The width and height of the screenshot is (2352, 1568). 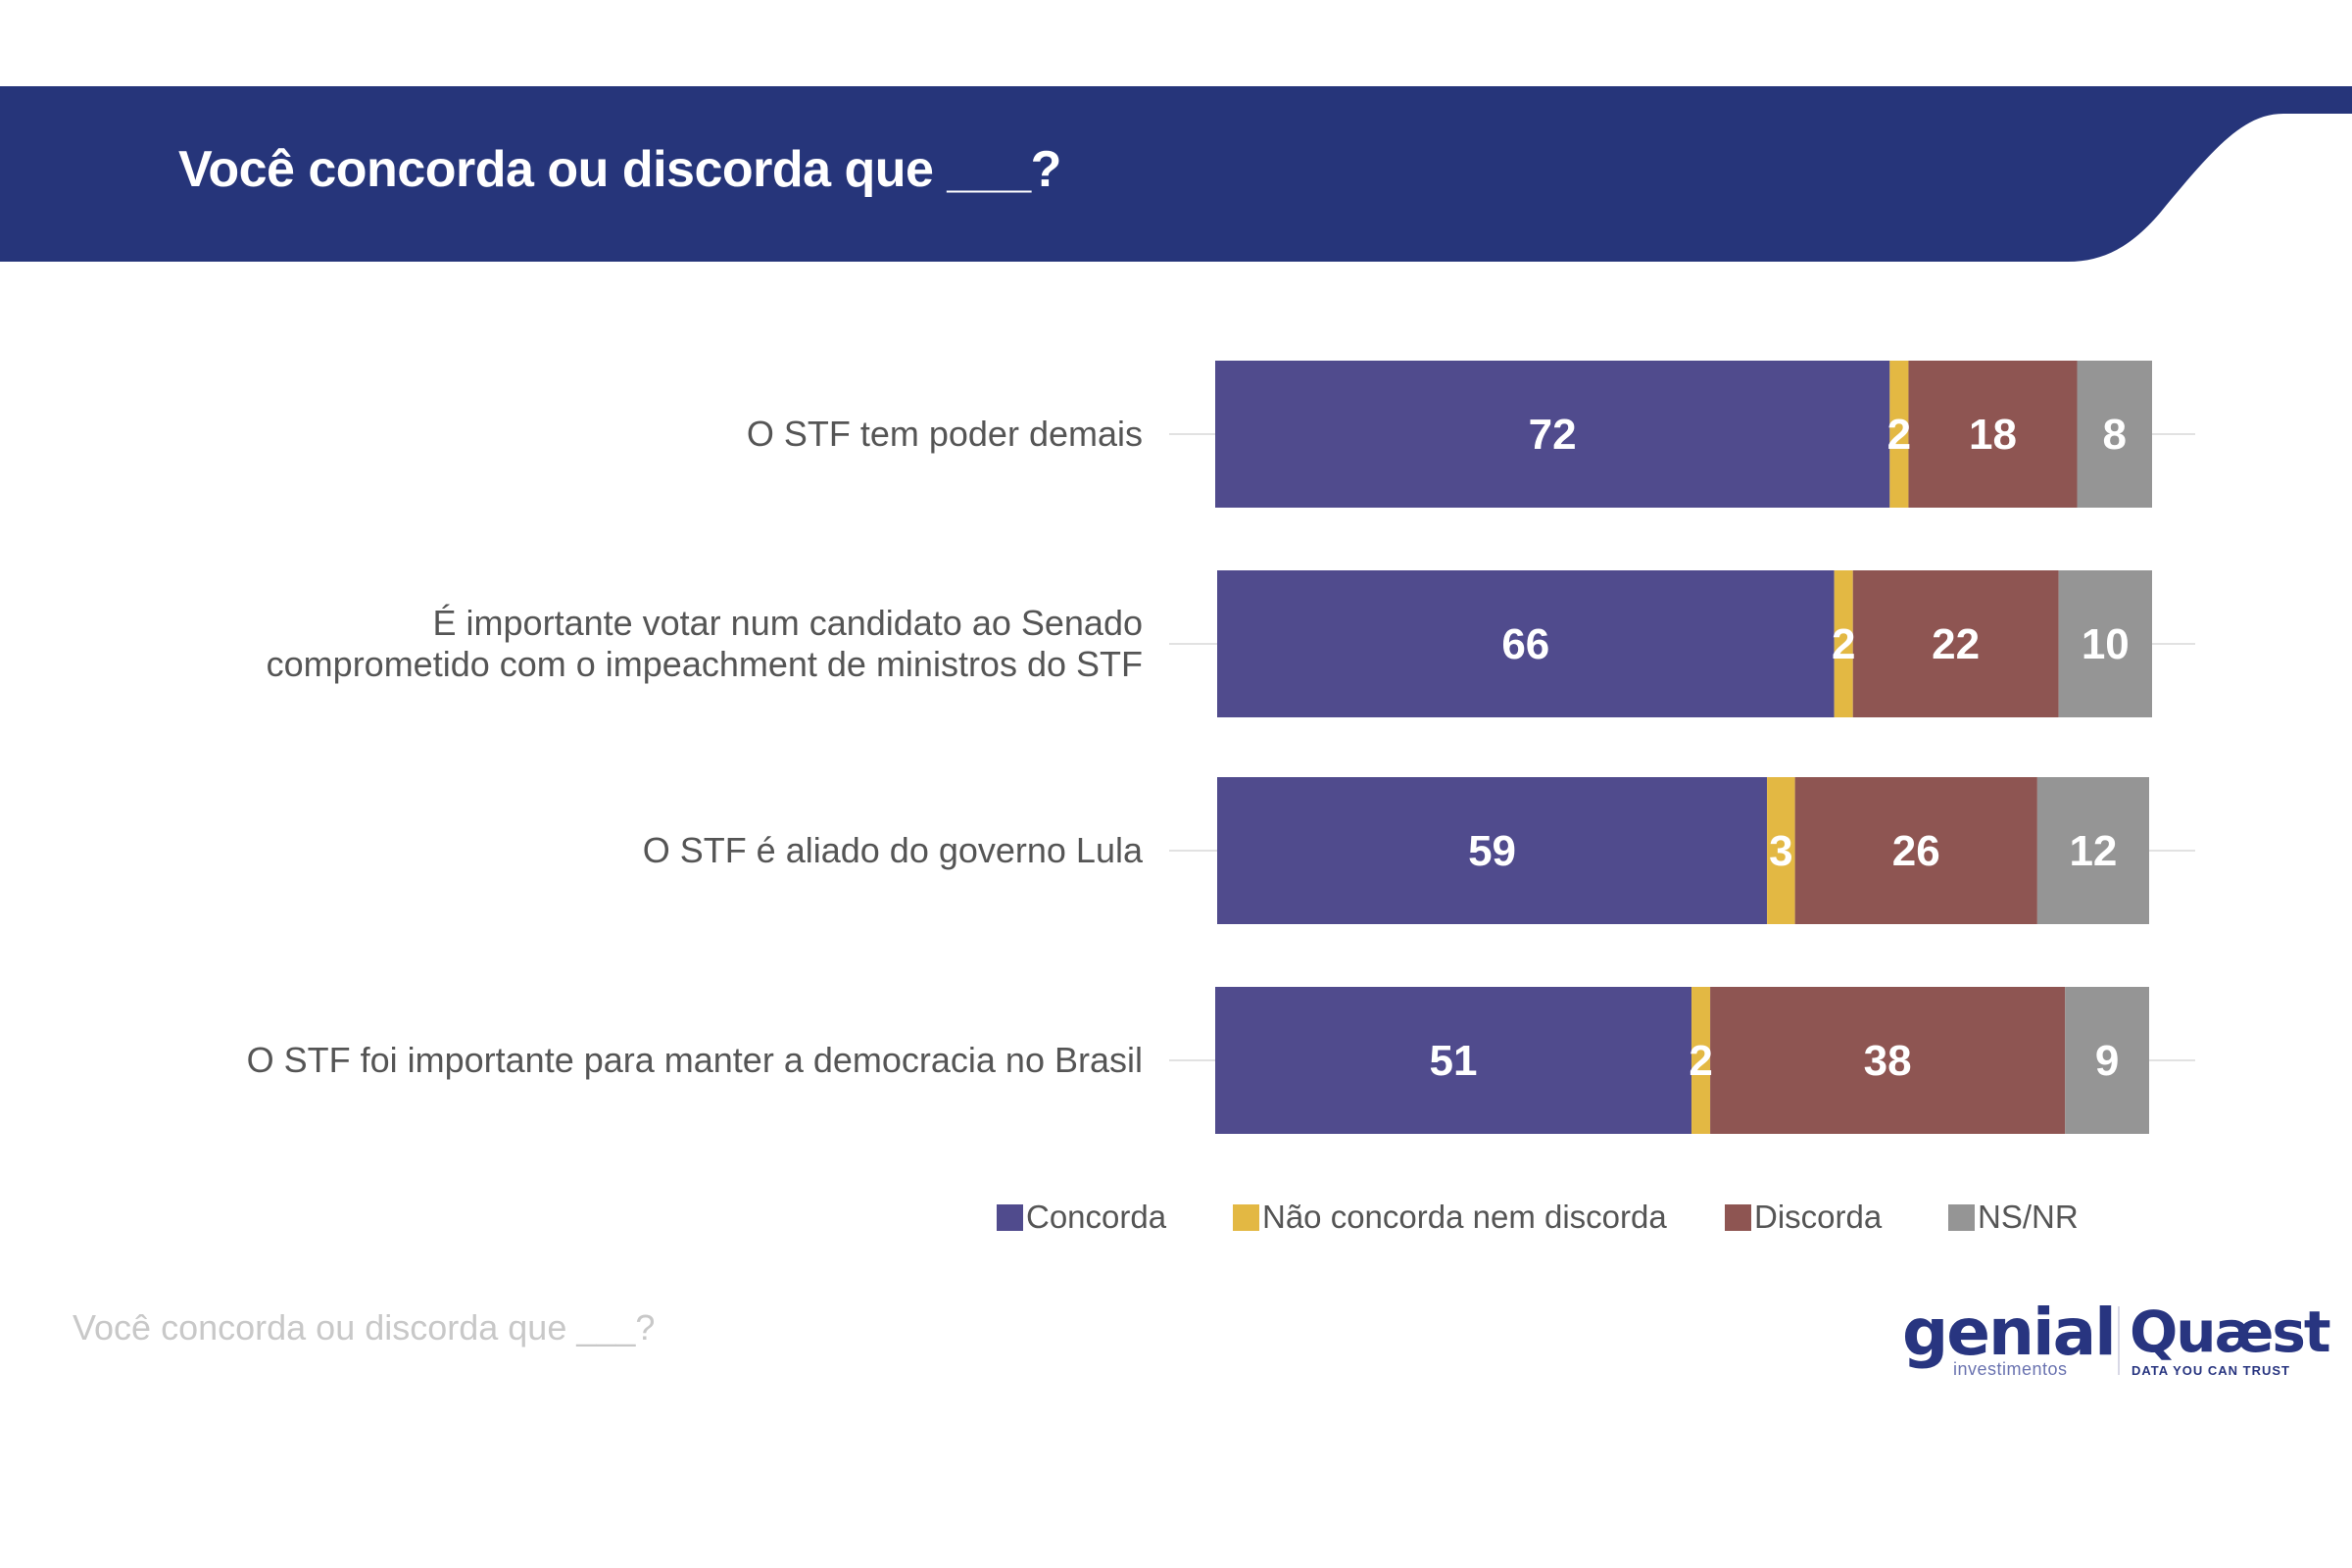 I want to click on bar-row: 66 2 22 10, so click(x=1684, y=643).